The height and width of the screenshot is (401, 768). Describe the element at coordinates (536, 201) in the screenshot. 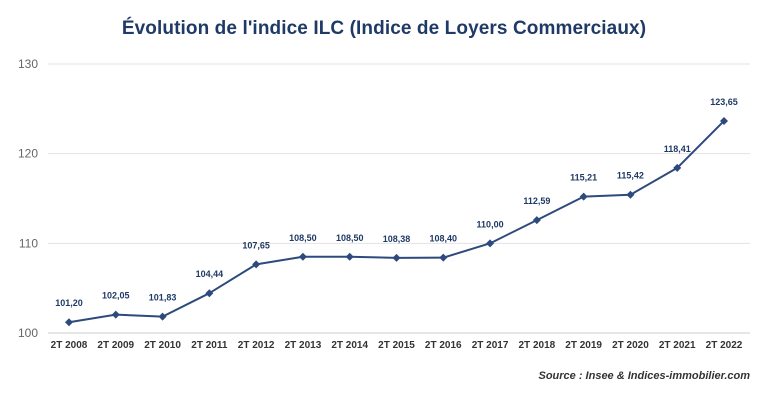

I see `data-label: 112,59` at that location.